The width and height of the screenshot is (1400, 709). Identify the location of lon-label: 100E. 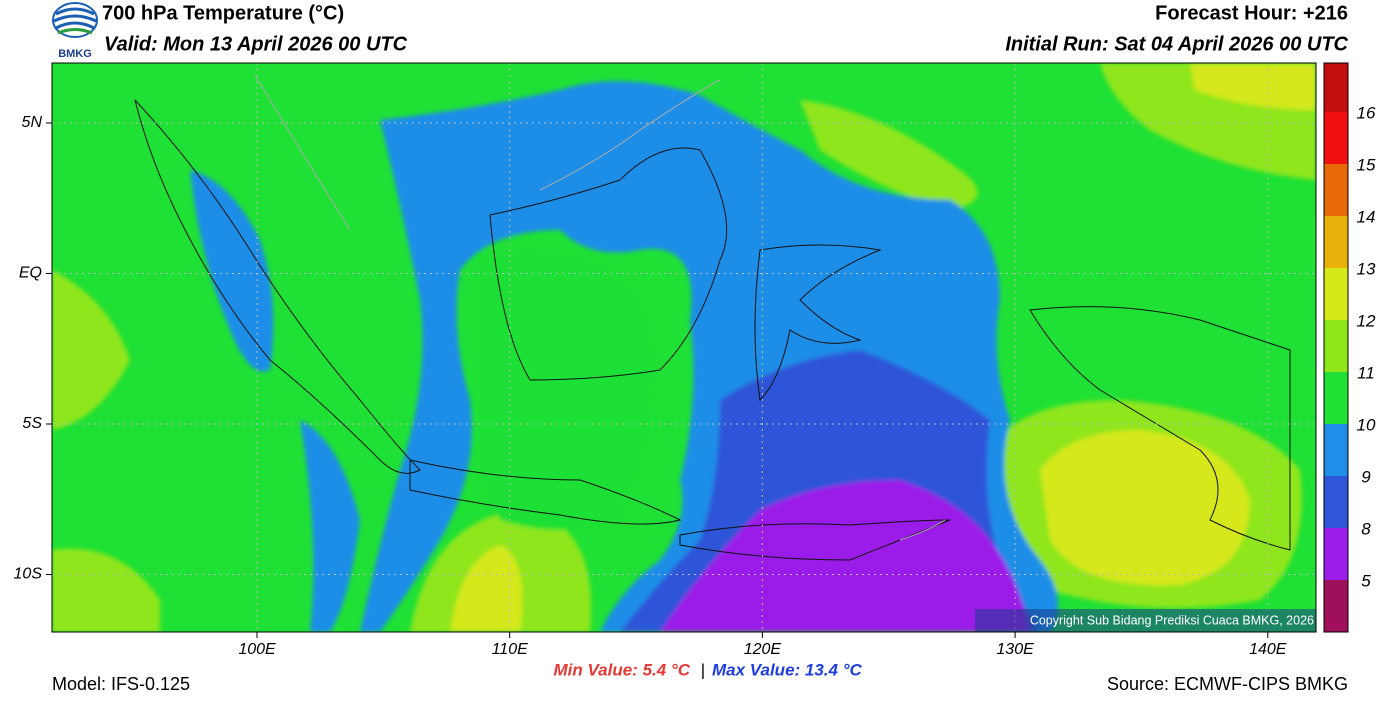
(257, 649).